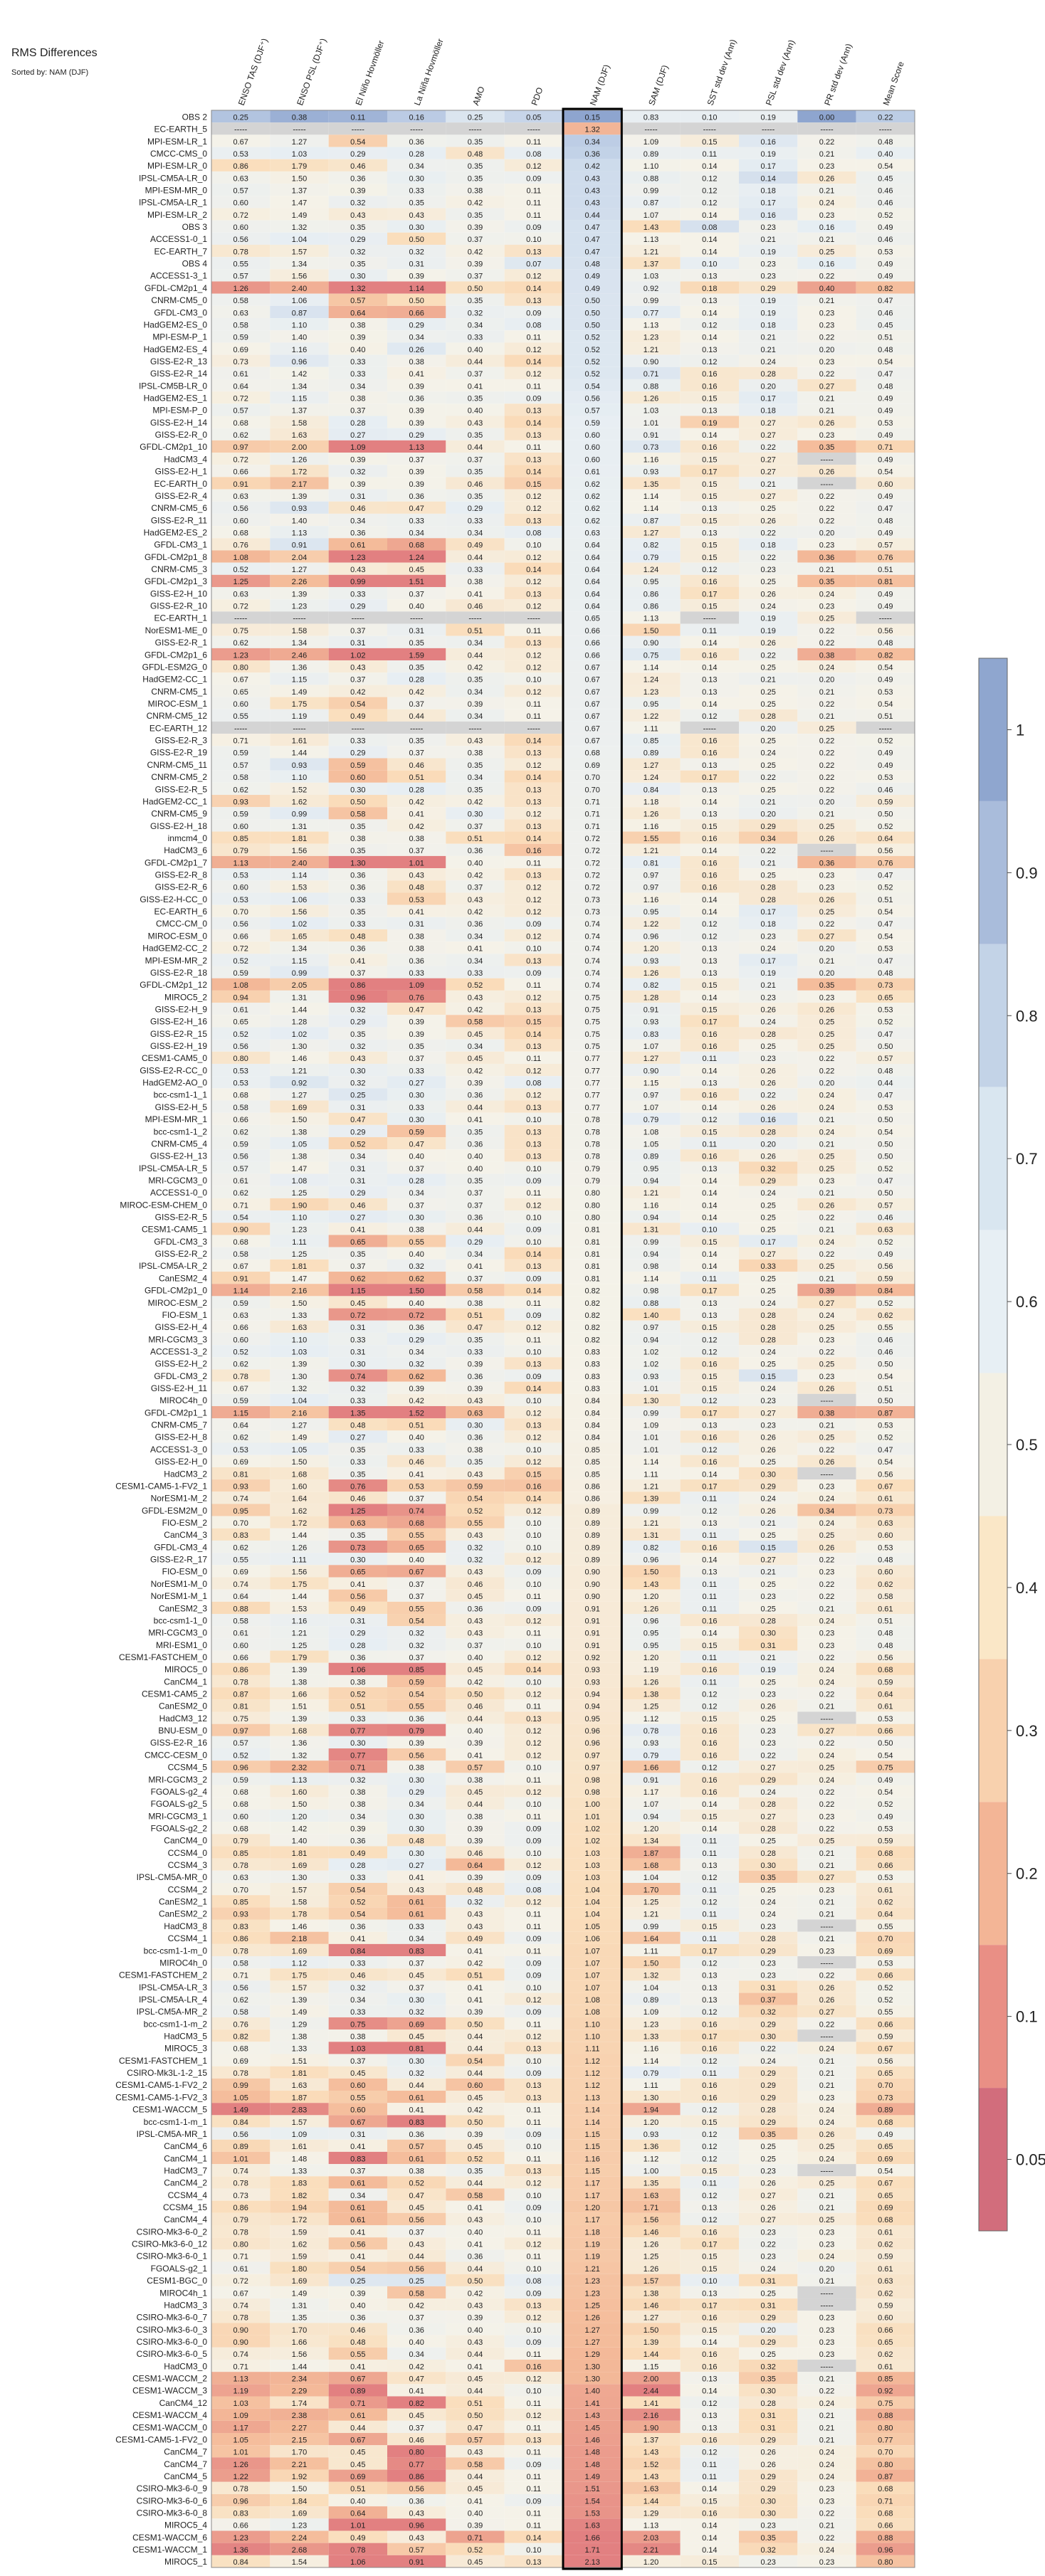 The height and width of the screenshot is (2576, 1045). What do you see at coordinates (299, 2404) in the screenshot?
I see `cell-value: 1.74` at bounding box center [299, 2404].